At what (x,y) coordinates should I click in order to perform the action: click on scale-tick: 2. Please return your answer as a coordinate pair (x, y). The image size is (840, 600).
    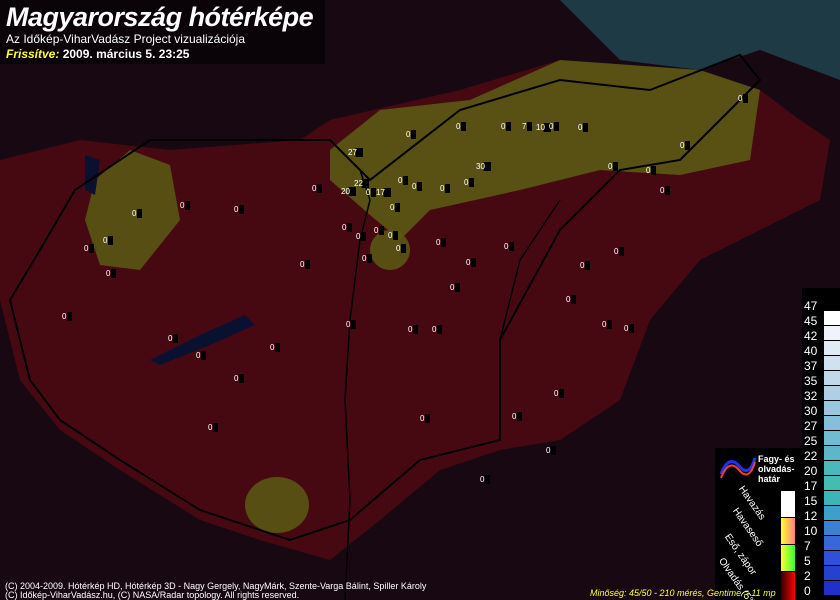
    Looking at the image, I should click on (807, 576).